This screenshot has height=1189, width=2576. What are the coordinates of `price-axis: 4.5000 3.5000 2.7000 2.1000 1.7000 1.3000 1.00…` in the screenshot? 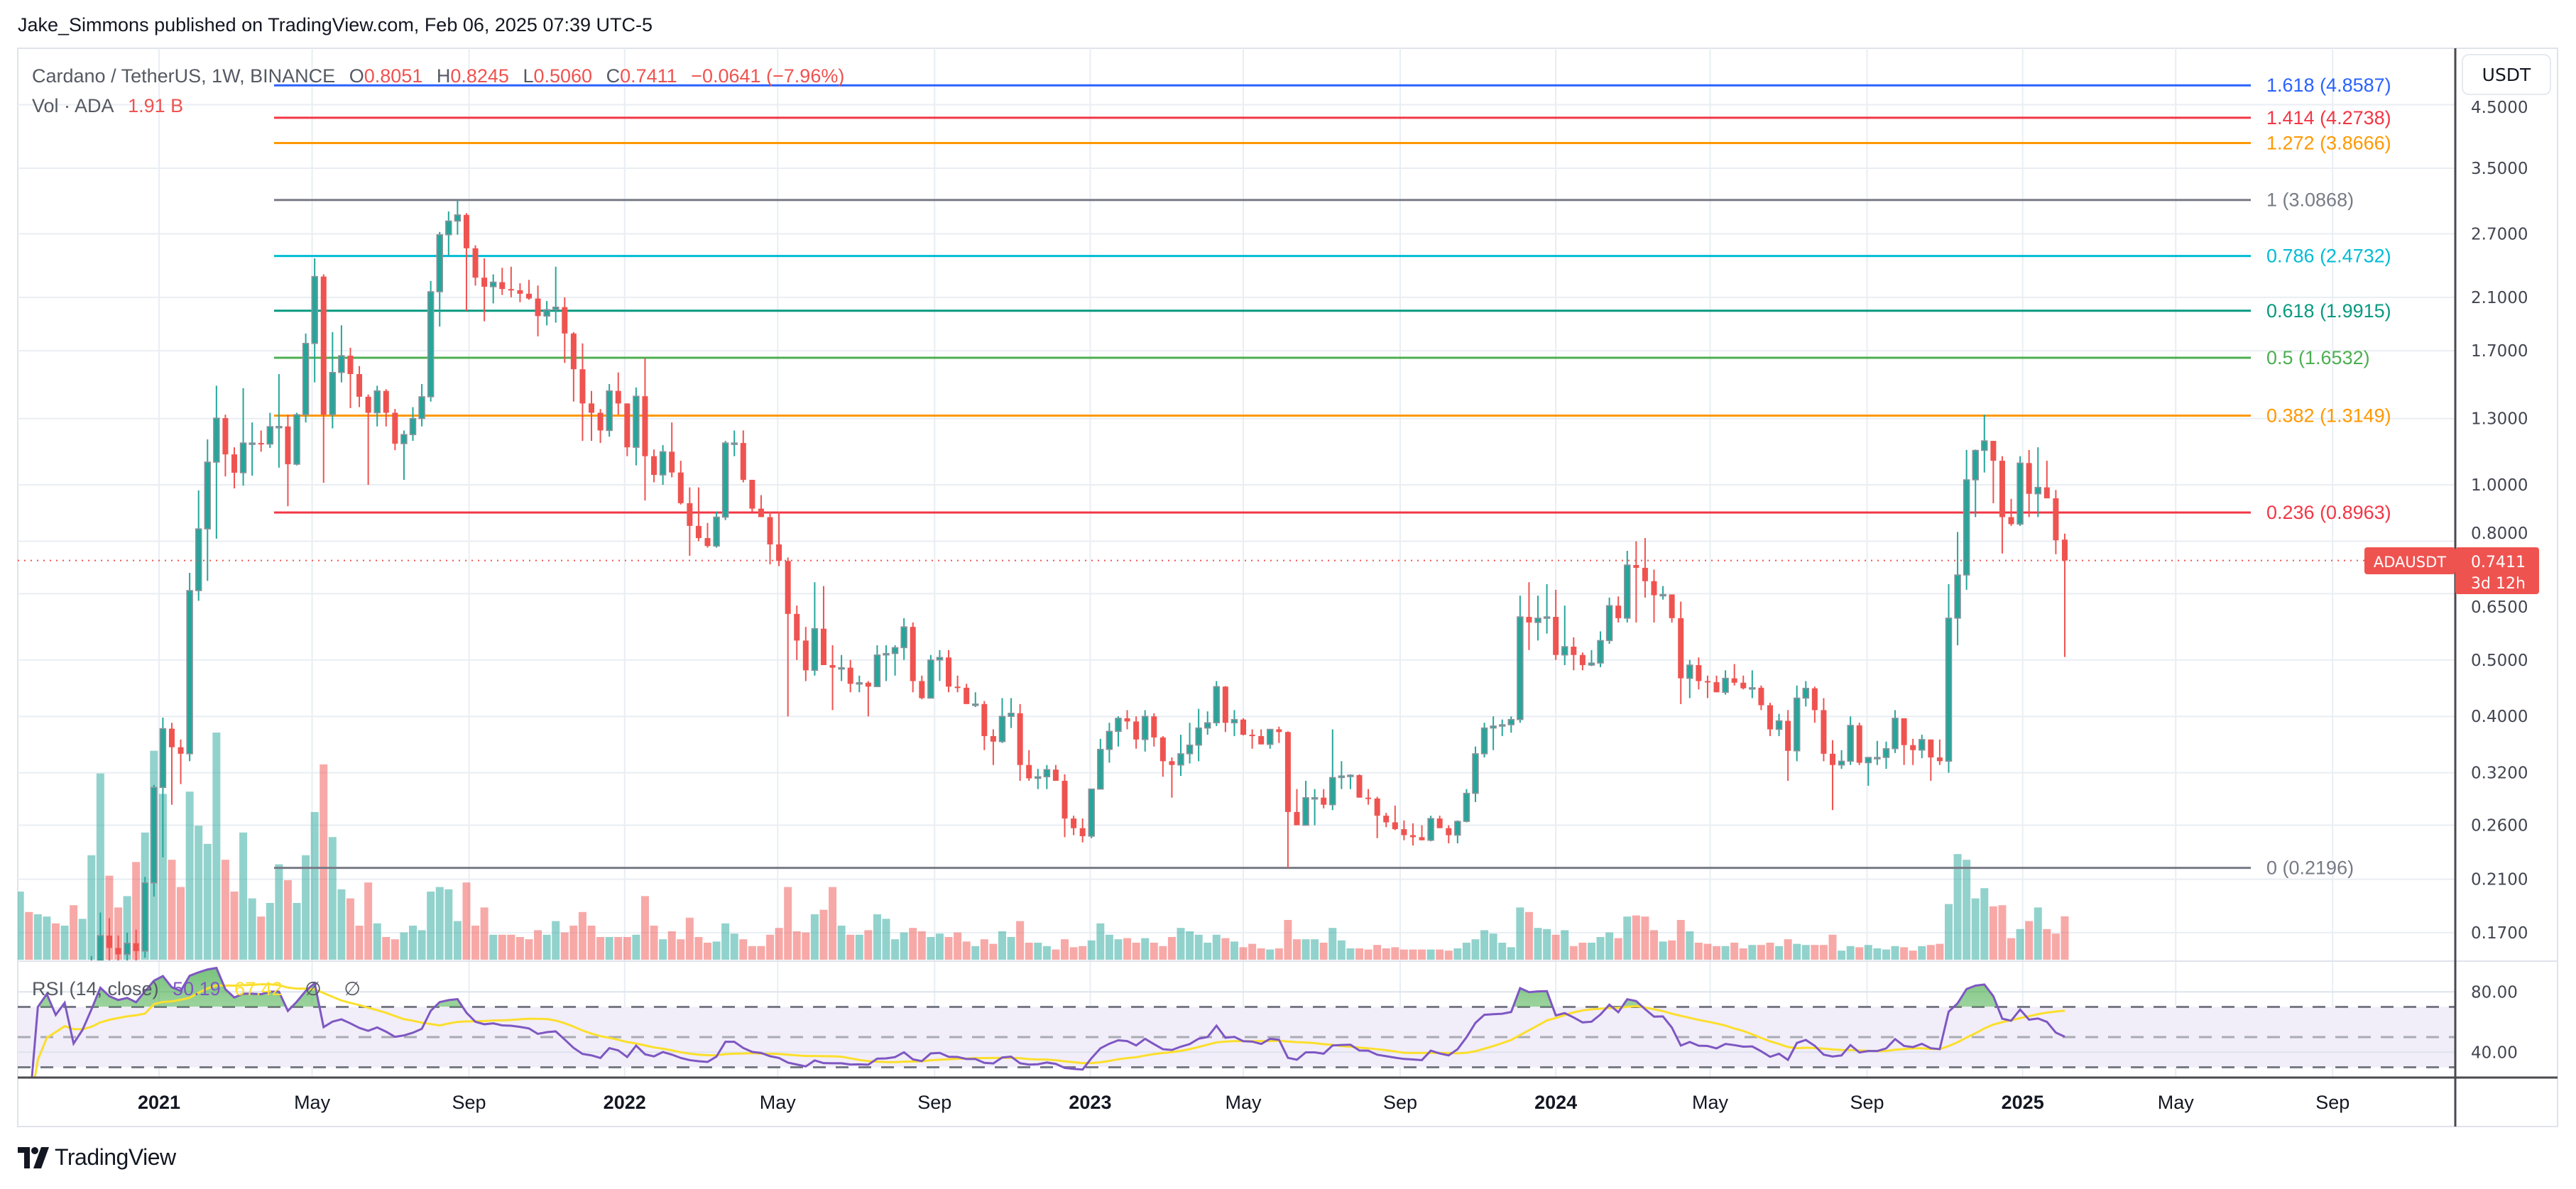 It's located at (2499, 521).